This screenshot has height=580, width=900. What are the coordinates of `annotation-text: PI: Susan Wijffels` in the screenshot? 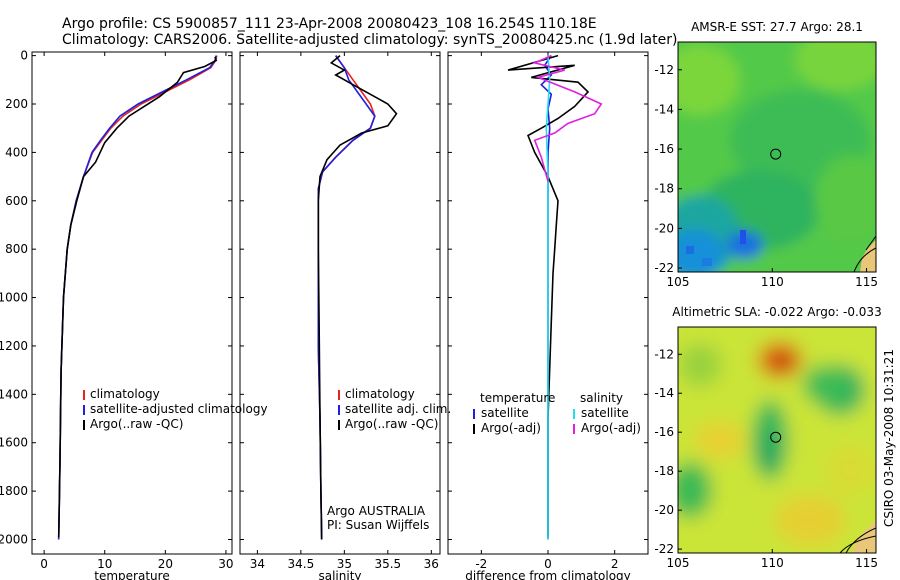 It's located at (378, 525).